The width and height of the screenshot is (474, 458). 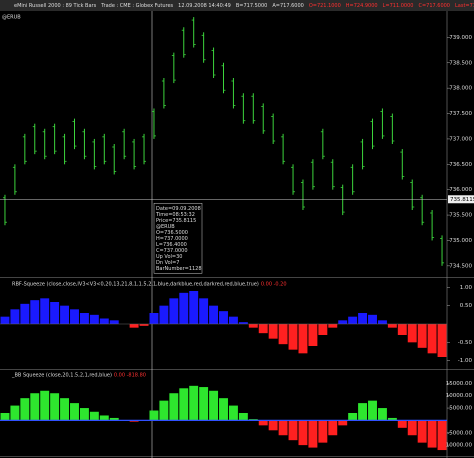 I want to click on y-tick-label: 736.000, so click(x=460, y=190).